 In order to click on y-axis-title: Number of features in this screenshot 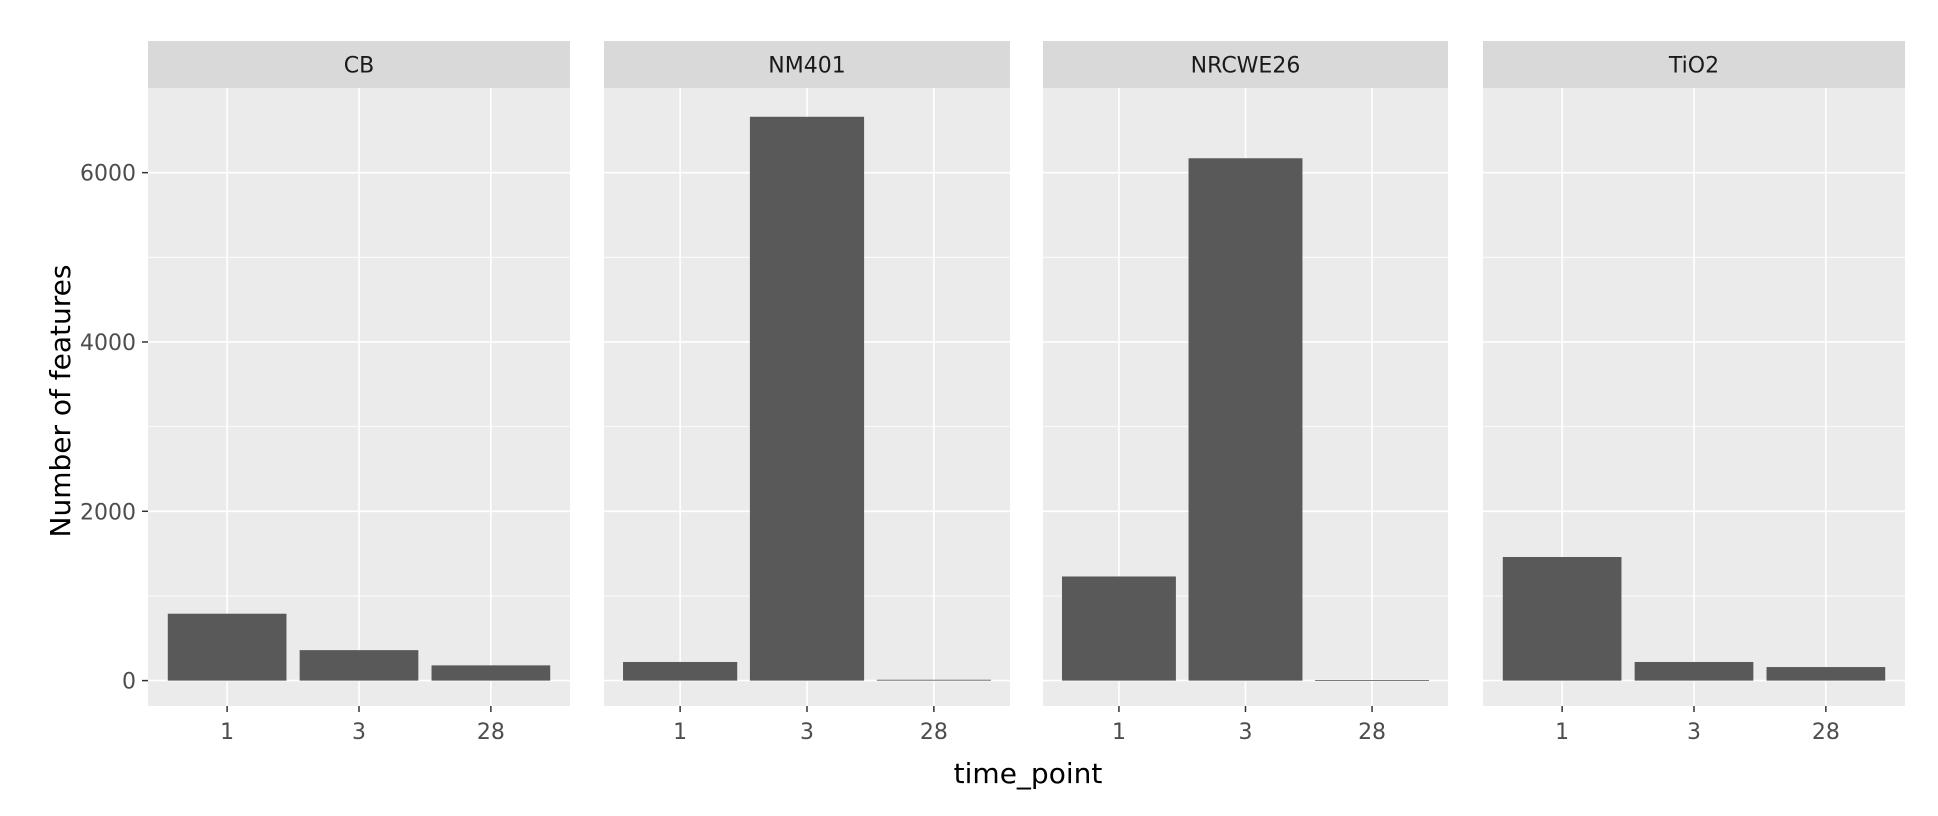, I will do `click(60, 401)`.